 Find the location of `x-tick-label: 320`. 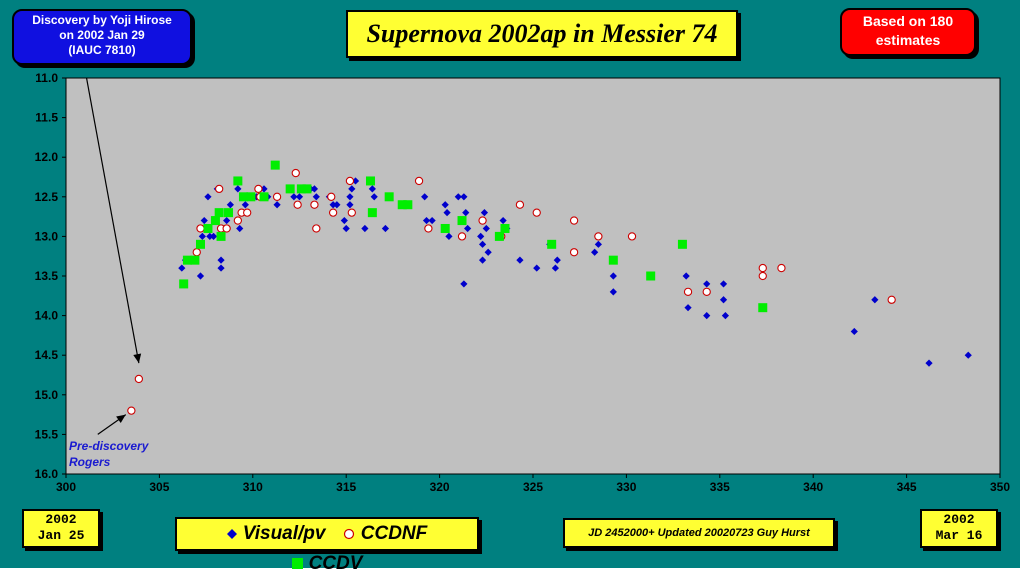

x-tick-label: 320 is located at coordinates (440, 487).